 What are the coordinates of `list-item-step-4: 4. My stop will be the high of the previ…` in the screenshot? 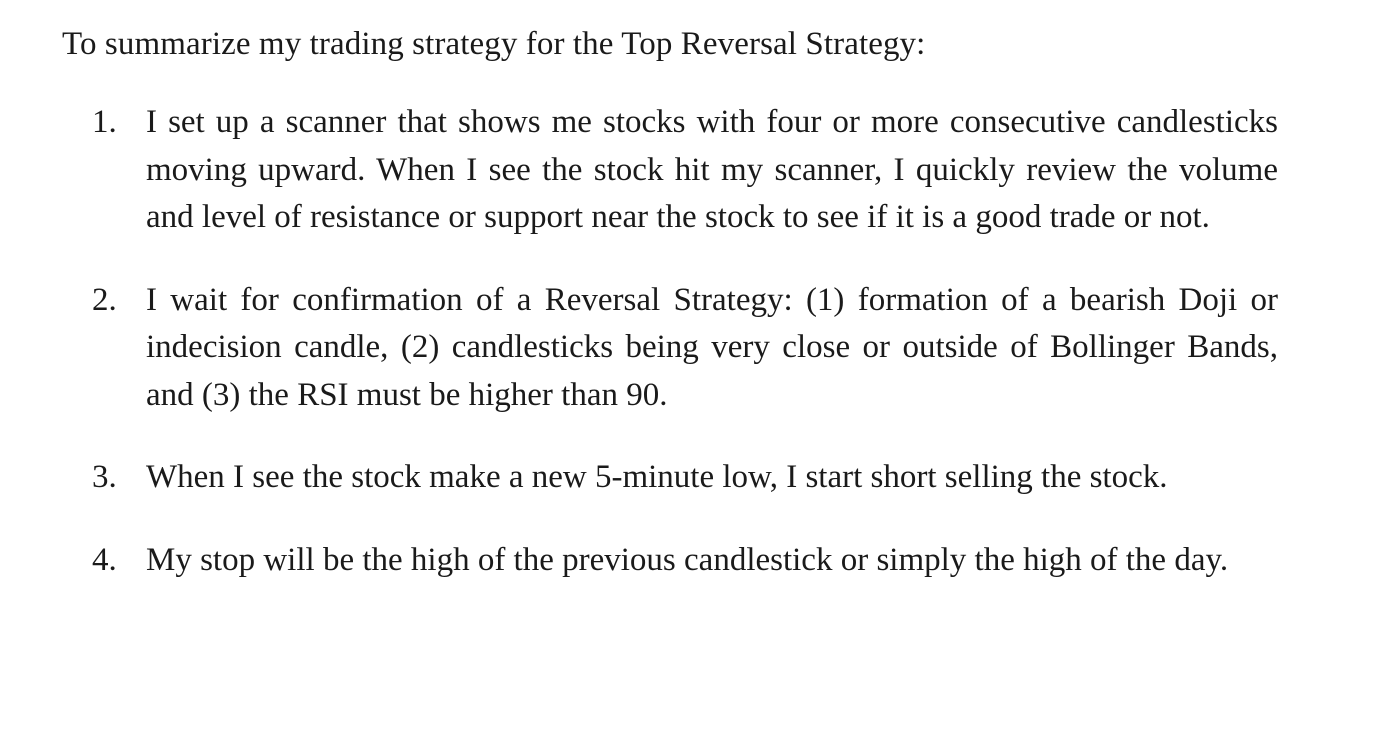 It's located at (670, 561).